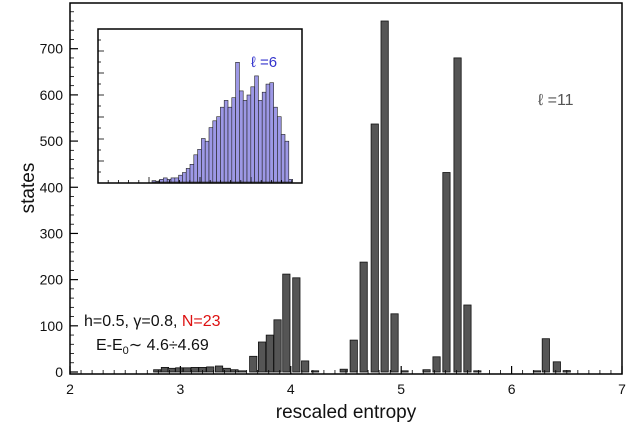 The width and height of the screenshot is (626, 429). I want to click on main-x-tick-labels: 2 3 4 5 6 7, so click(346, 389).